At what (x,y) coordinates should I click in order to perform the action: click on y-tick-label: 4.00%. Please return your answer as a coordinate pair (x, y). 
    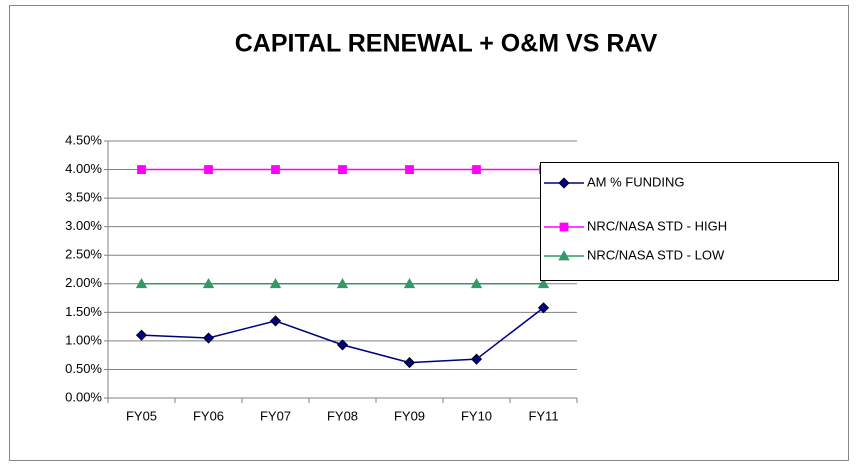
    Looking at the image, I should click on (83, 168).